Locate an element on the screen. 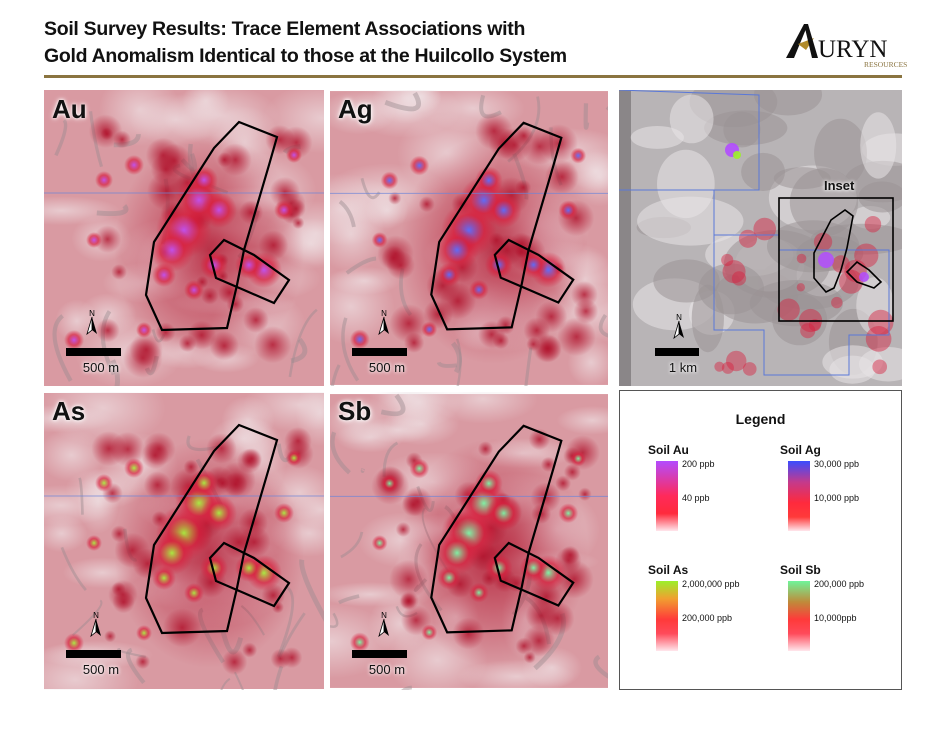 This screenshot has height=730, width=944. as-map-image is located at coordinates (184, 541).